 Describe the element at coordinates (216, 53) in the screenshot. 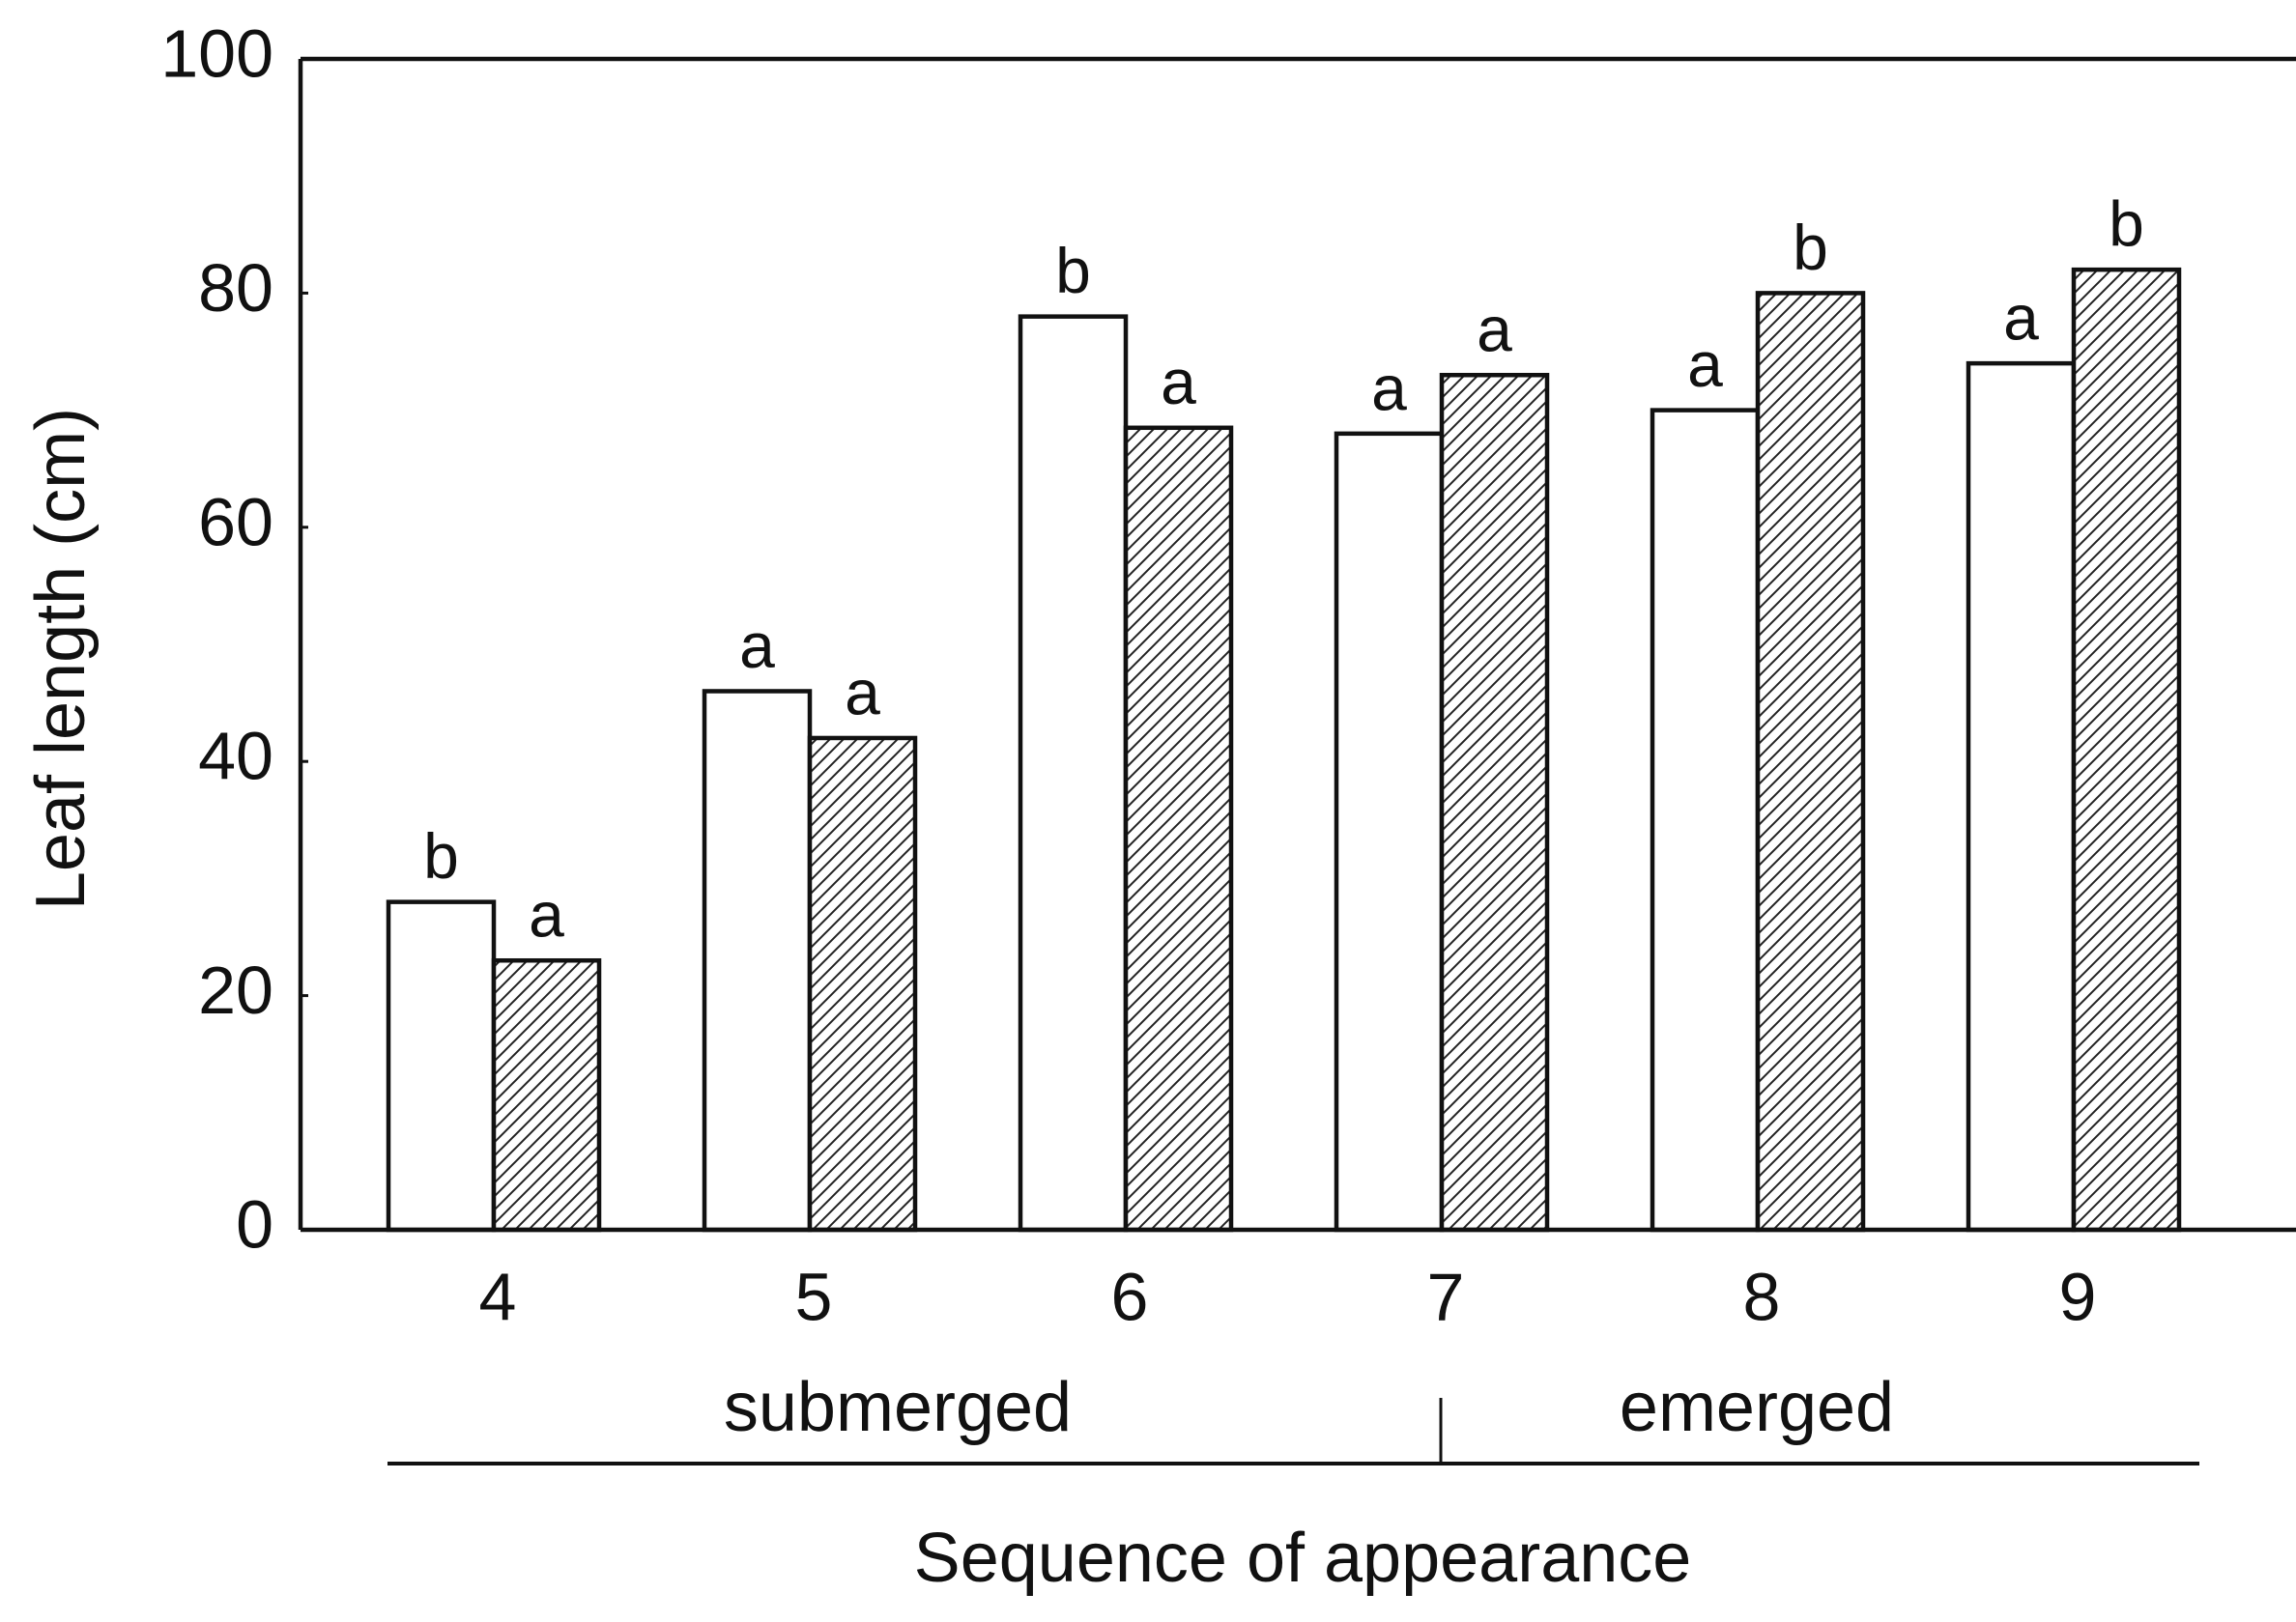

I see `y-tick-label: 100` at that location.